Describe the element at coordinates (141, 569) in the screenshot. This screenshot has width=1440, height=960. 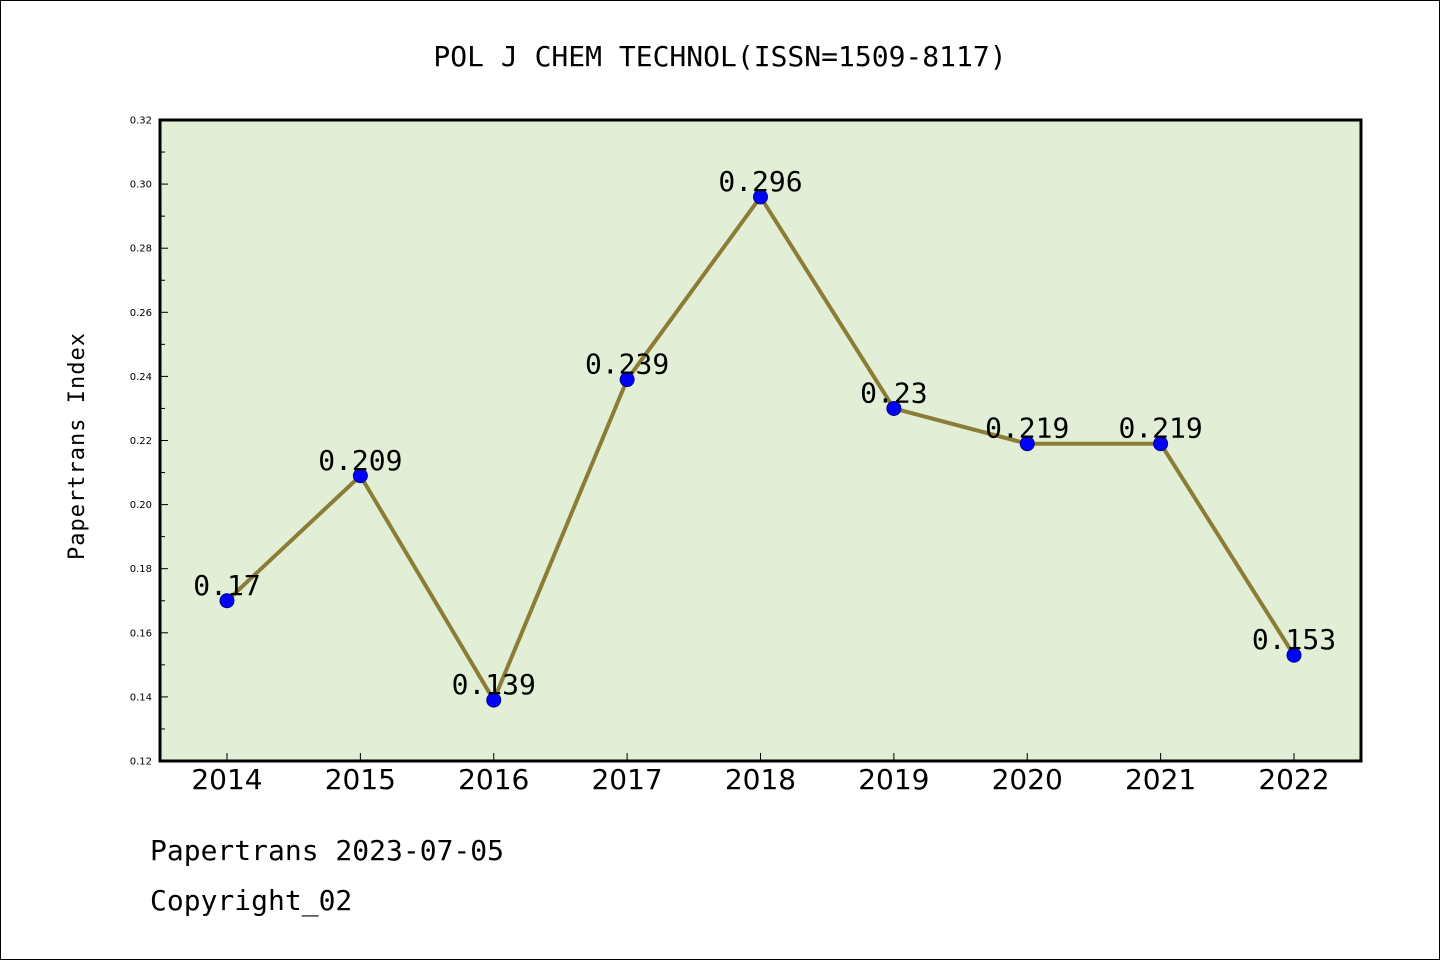
I see `y-tick-label: 0.18` at that location.